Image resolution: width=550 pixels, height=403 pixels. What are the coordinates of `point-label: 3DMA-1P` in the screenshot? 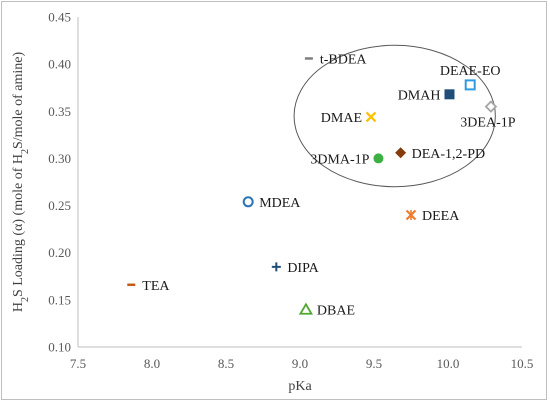 It's located at (339, 159).